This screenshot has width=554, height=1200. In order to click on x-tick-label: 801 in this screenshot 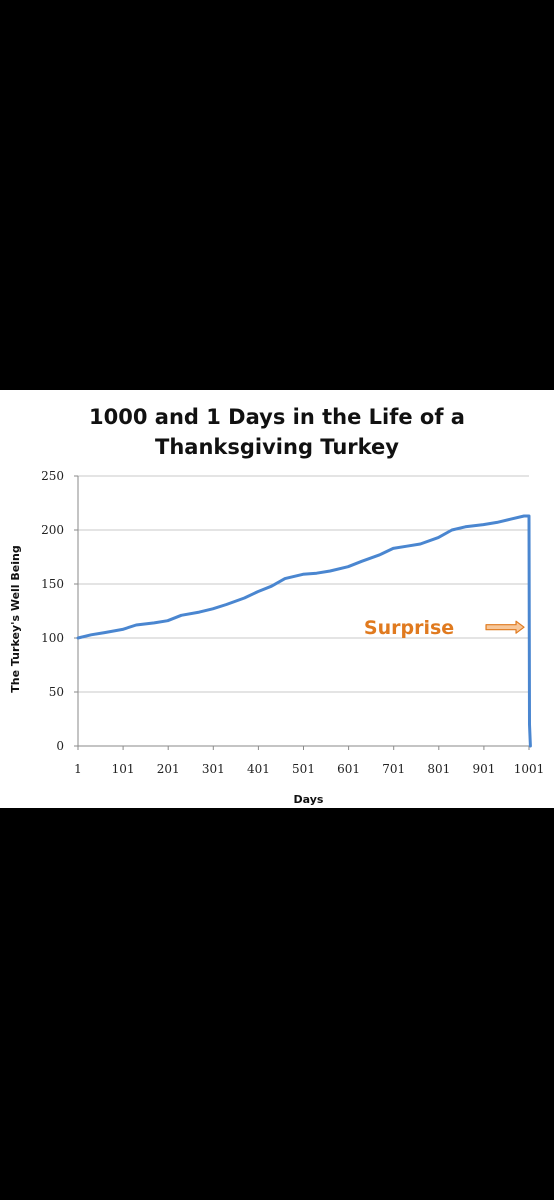, I will do `click(438, 769)`.